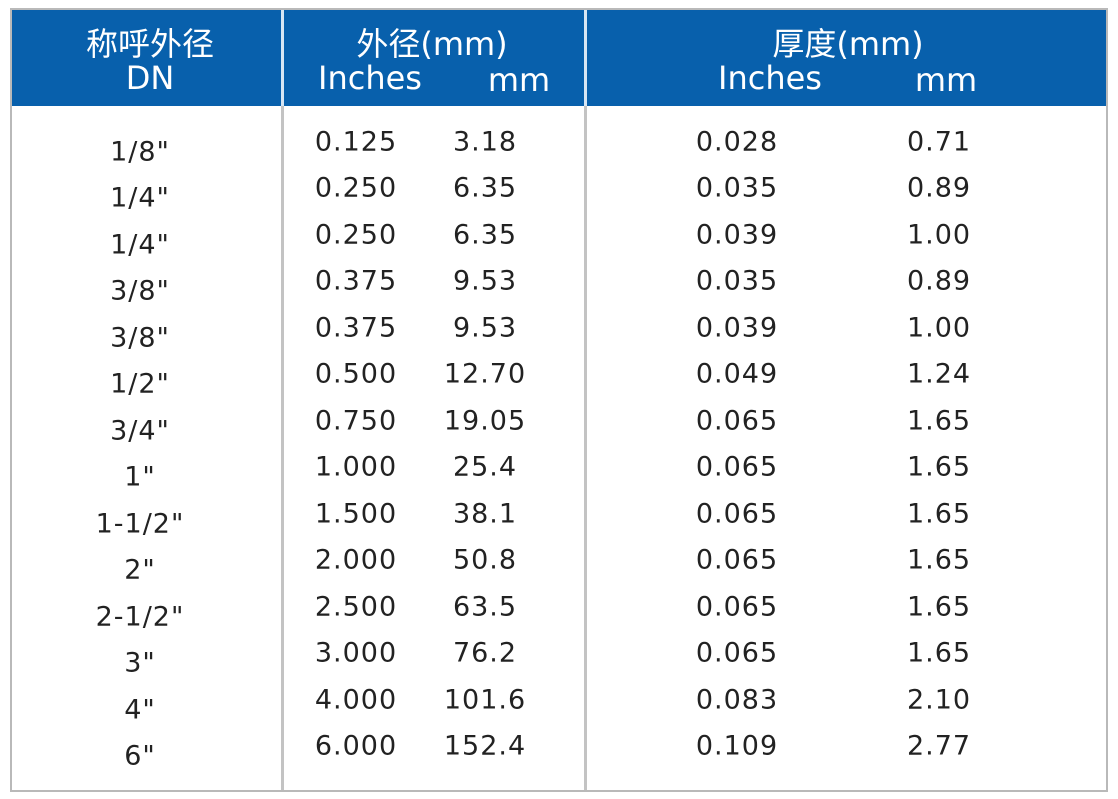  What do you see at coordinates (485, 746) in the screenshot?
I see `value-cell: 152.4` at bounding box center [485, 746].